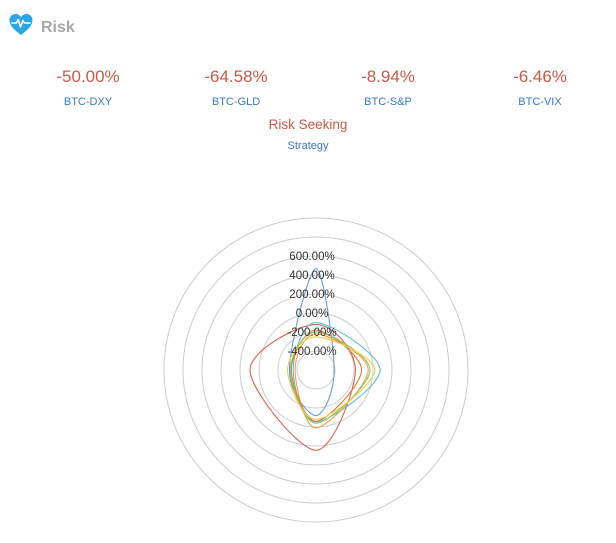  I want to click on metric-label: BTC-VIX, so click(540, 102).